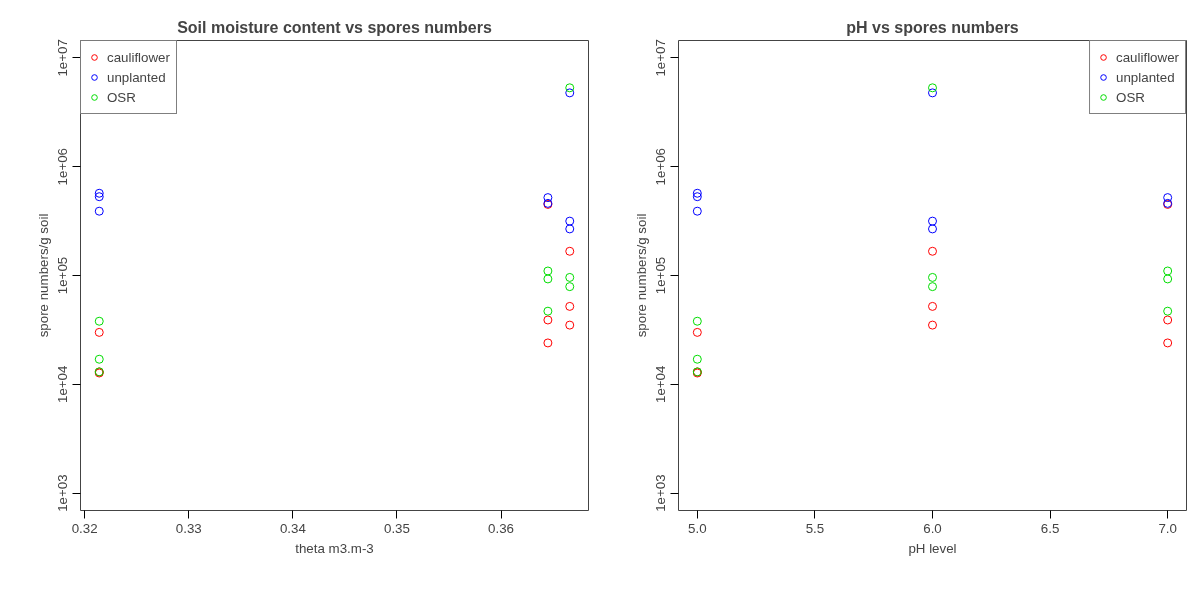 This screenshot has width=1201, height=591. I want to click on x-tick-label: 0.35, so click(396, 528).